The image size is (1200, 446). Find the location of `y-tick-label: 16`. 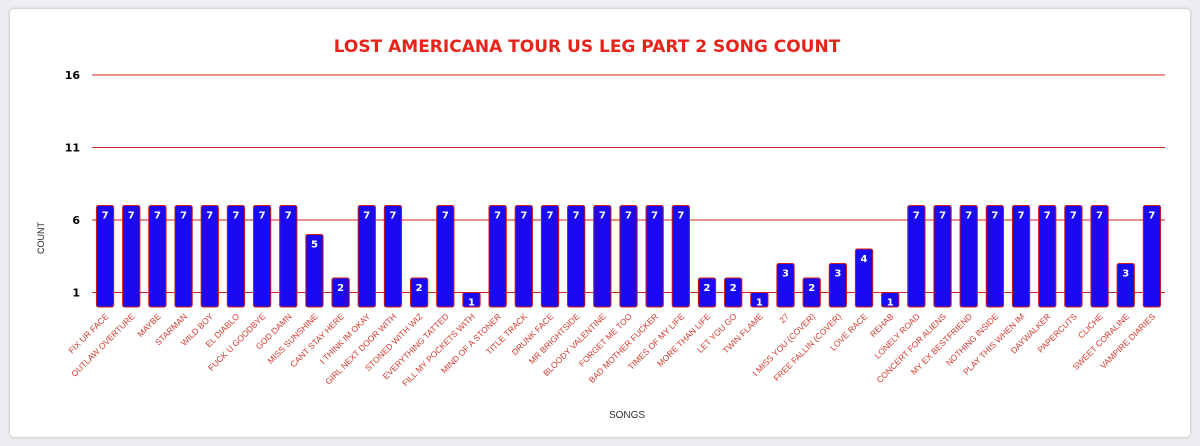

y-tick-label: 16 is located at coordinates (73, 75).